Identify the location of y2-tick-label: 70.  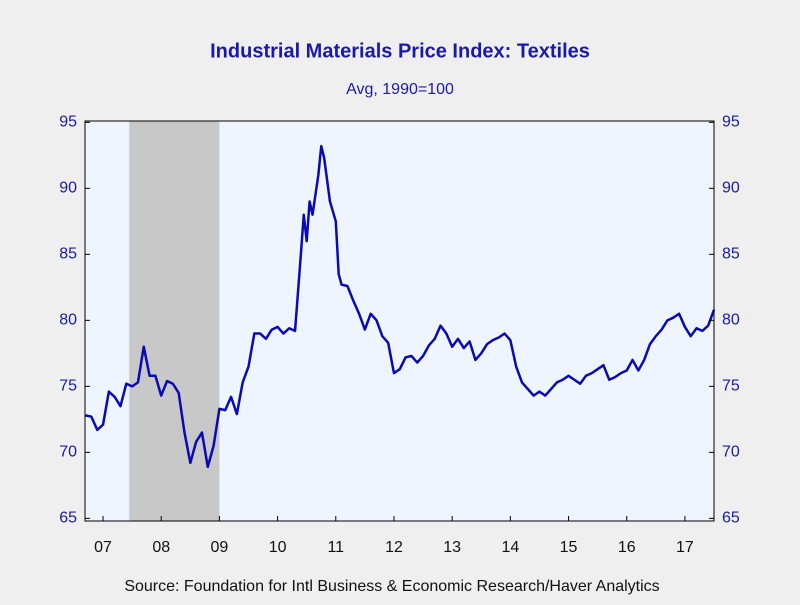
(731, 452).